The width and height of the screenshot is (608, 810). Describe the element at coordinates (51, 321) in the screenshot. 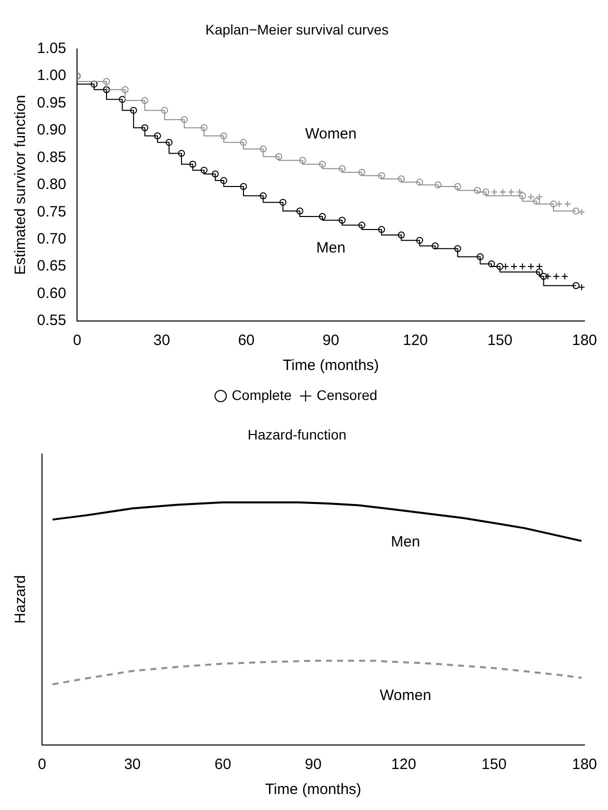

I see `y-tick-label: 0.55` at that location.